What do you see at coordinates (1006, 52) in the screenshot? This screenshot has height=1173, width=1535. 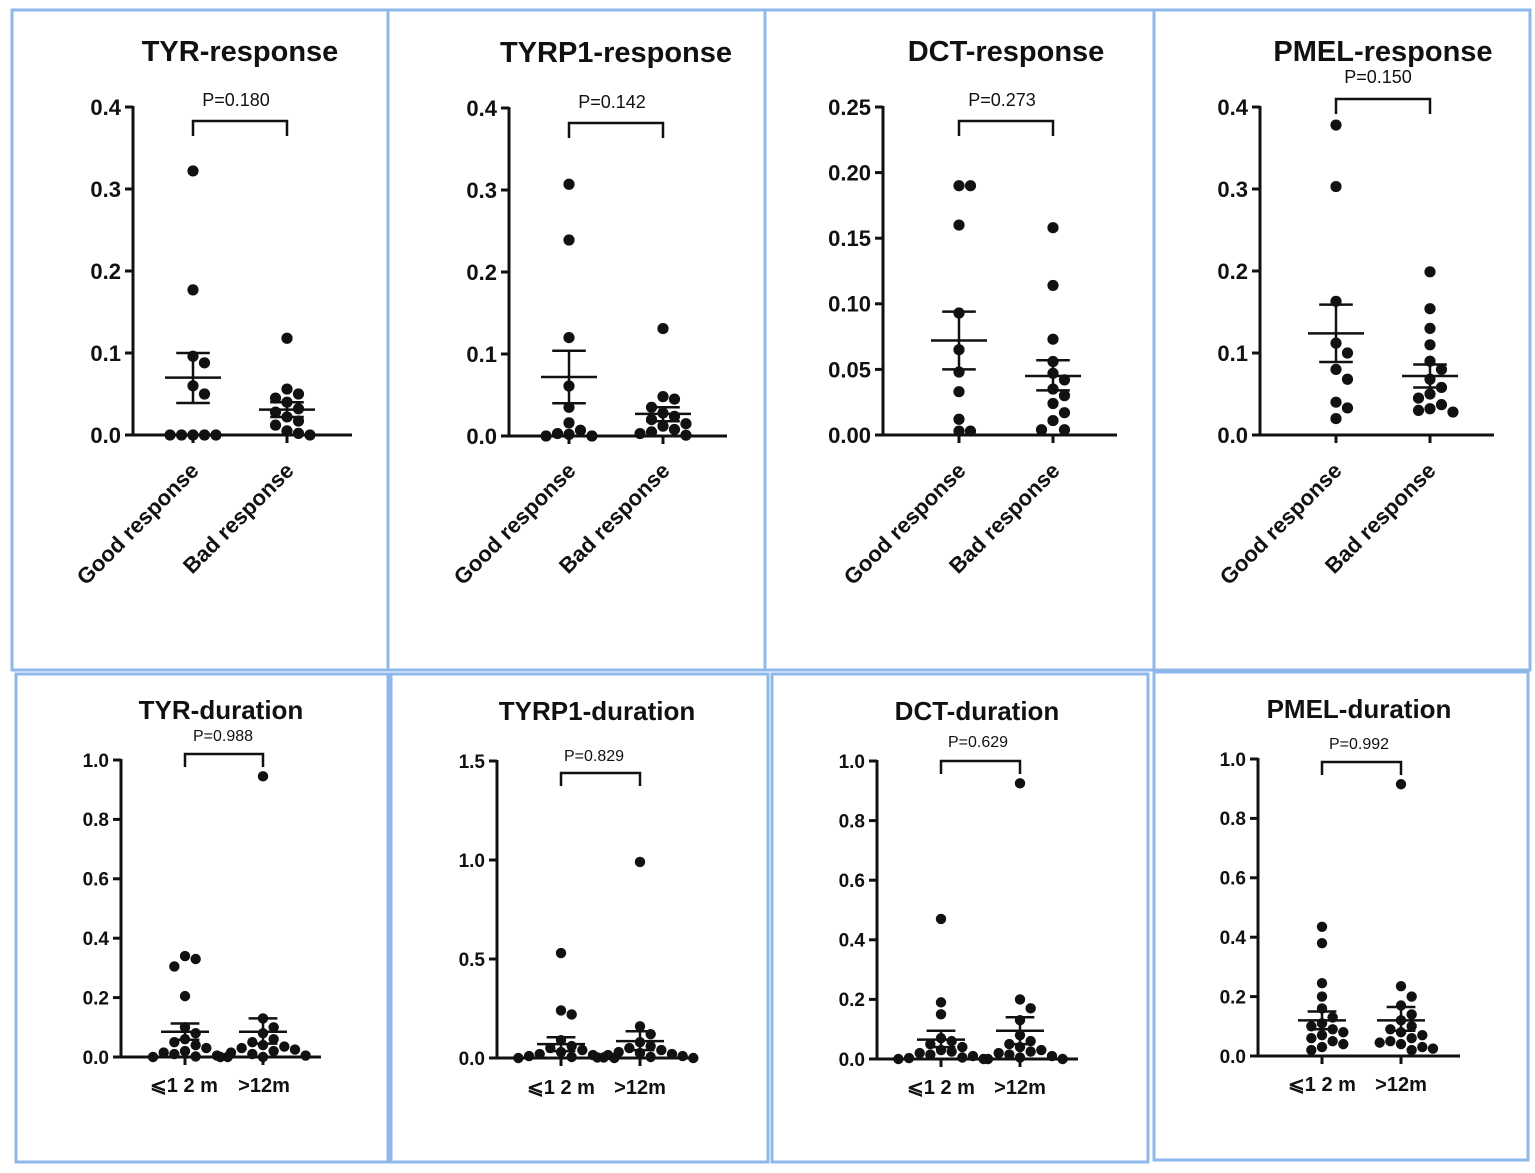 I see `chart-title: DCT-response` at bounding box center [1006, 52].